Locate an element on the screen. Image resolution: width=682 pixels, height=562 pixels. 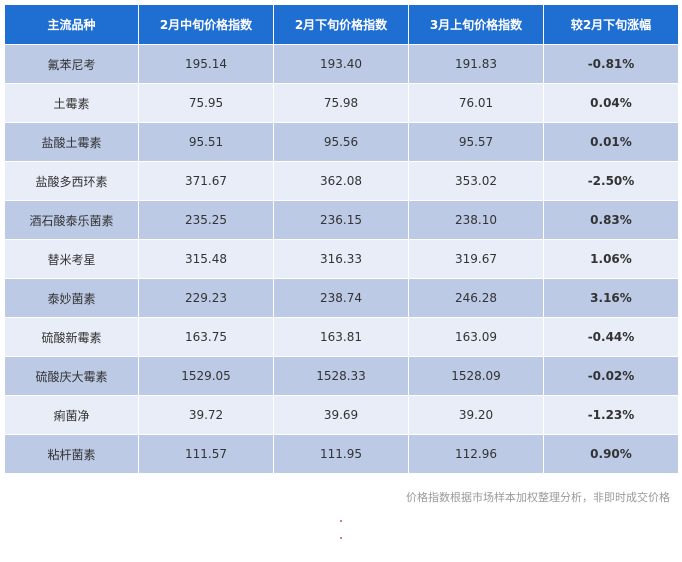
mid-feb-index-cell: 163.75 is located at coordinates (206, 337).